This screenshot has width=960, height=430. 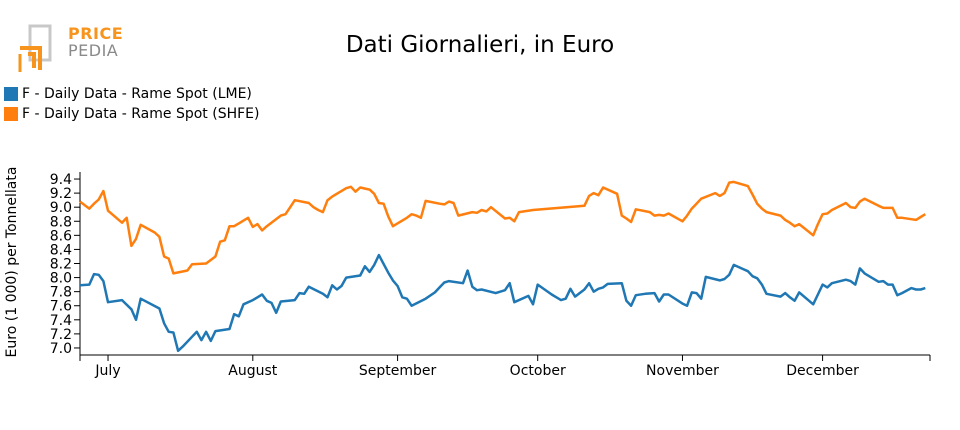 What do you see at coordinates (61, 222) in the screenshot?
I see `y-tick-label: 8.8` at bounding box center [61, 222].